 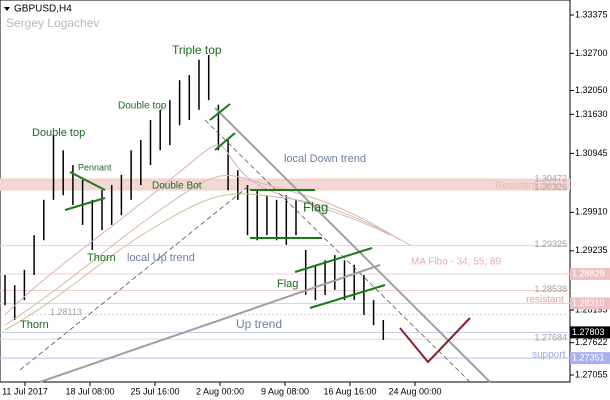 I want to click on pennant-top, so click(x=87, y=181).